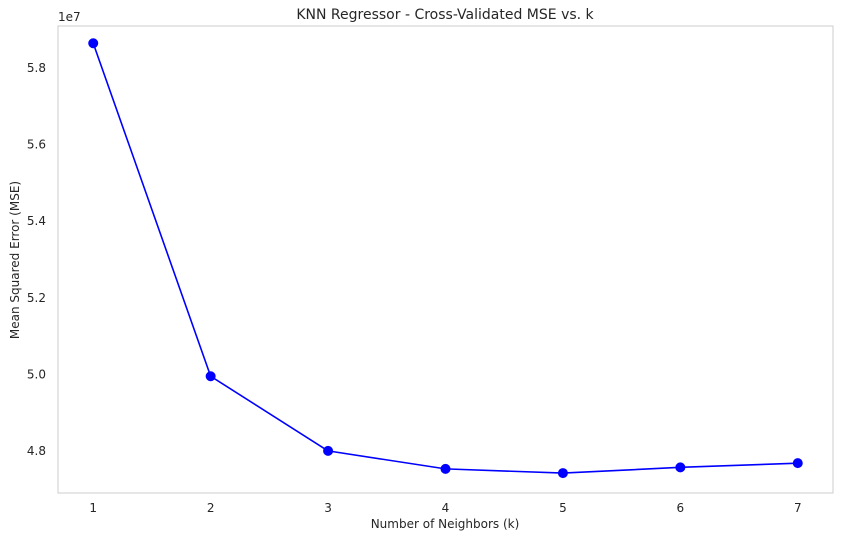  Describe the element at coordinates (36, 221) in the screenshot. I see `y-tick-label: 5.4` at that location.